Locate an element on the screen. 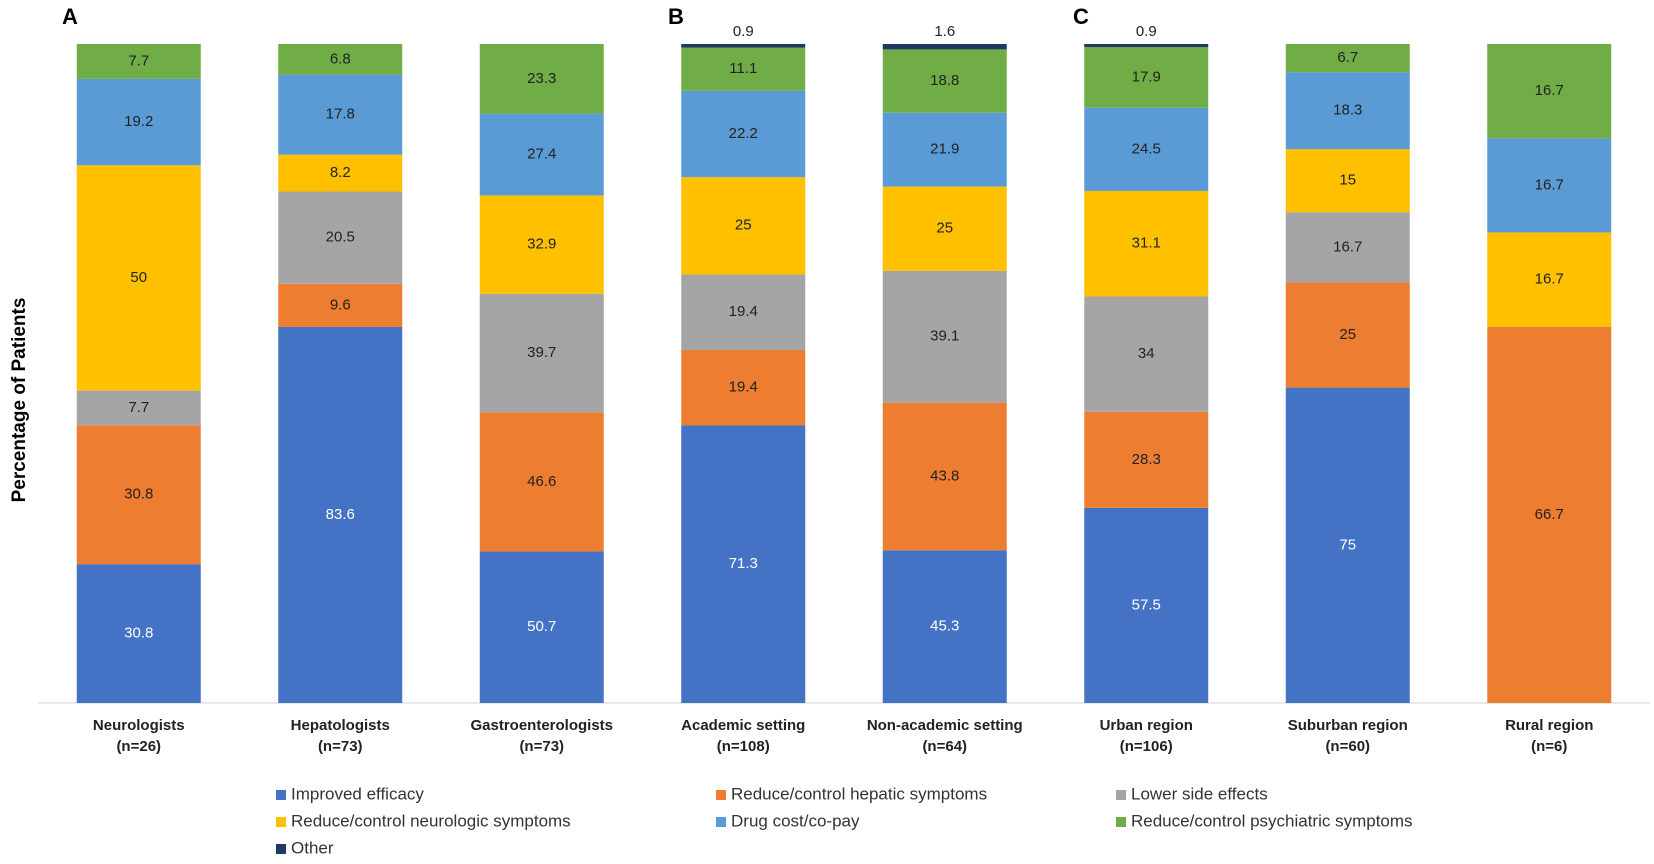 This screenshot has height=864, width=1654. data-label: 28.3 is located at coordinates (1146, 459).